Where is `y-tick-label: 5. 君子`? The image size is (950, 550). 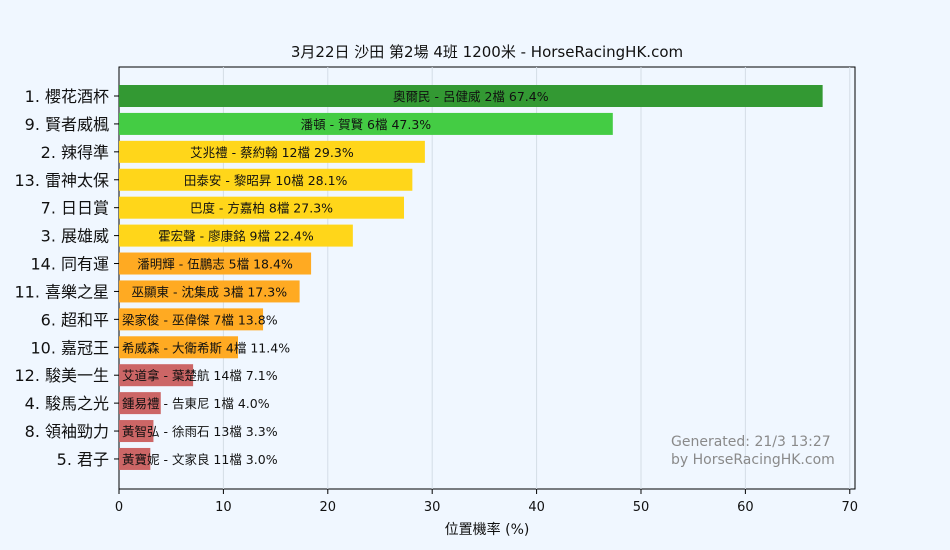 y-tick-label: 5. 君子 is located at coordinates (83, 459).